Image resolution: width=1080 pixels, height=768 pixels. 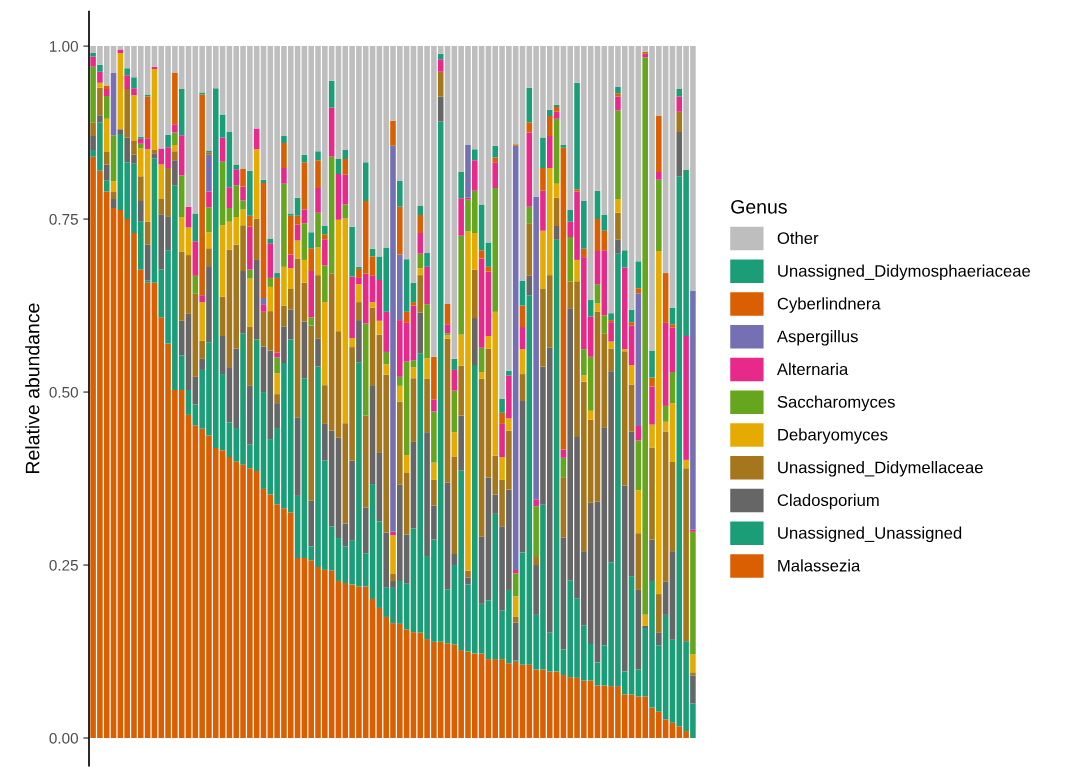 What do you see at coordinates (798, 238) in the screenshot?
I see `legend-label: Other` at bounding box center [798, 238].